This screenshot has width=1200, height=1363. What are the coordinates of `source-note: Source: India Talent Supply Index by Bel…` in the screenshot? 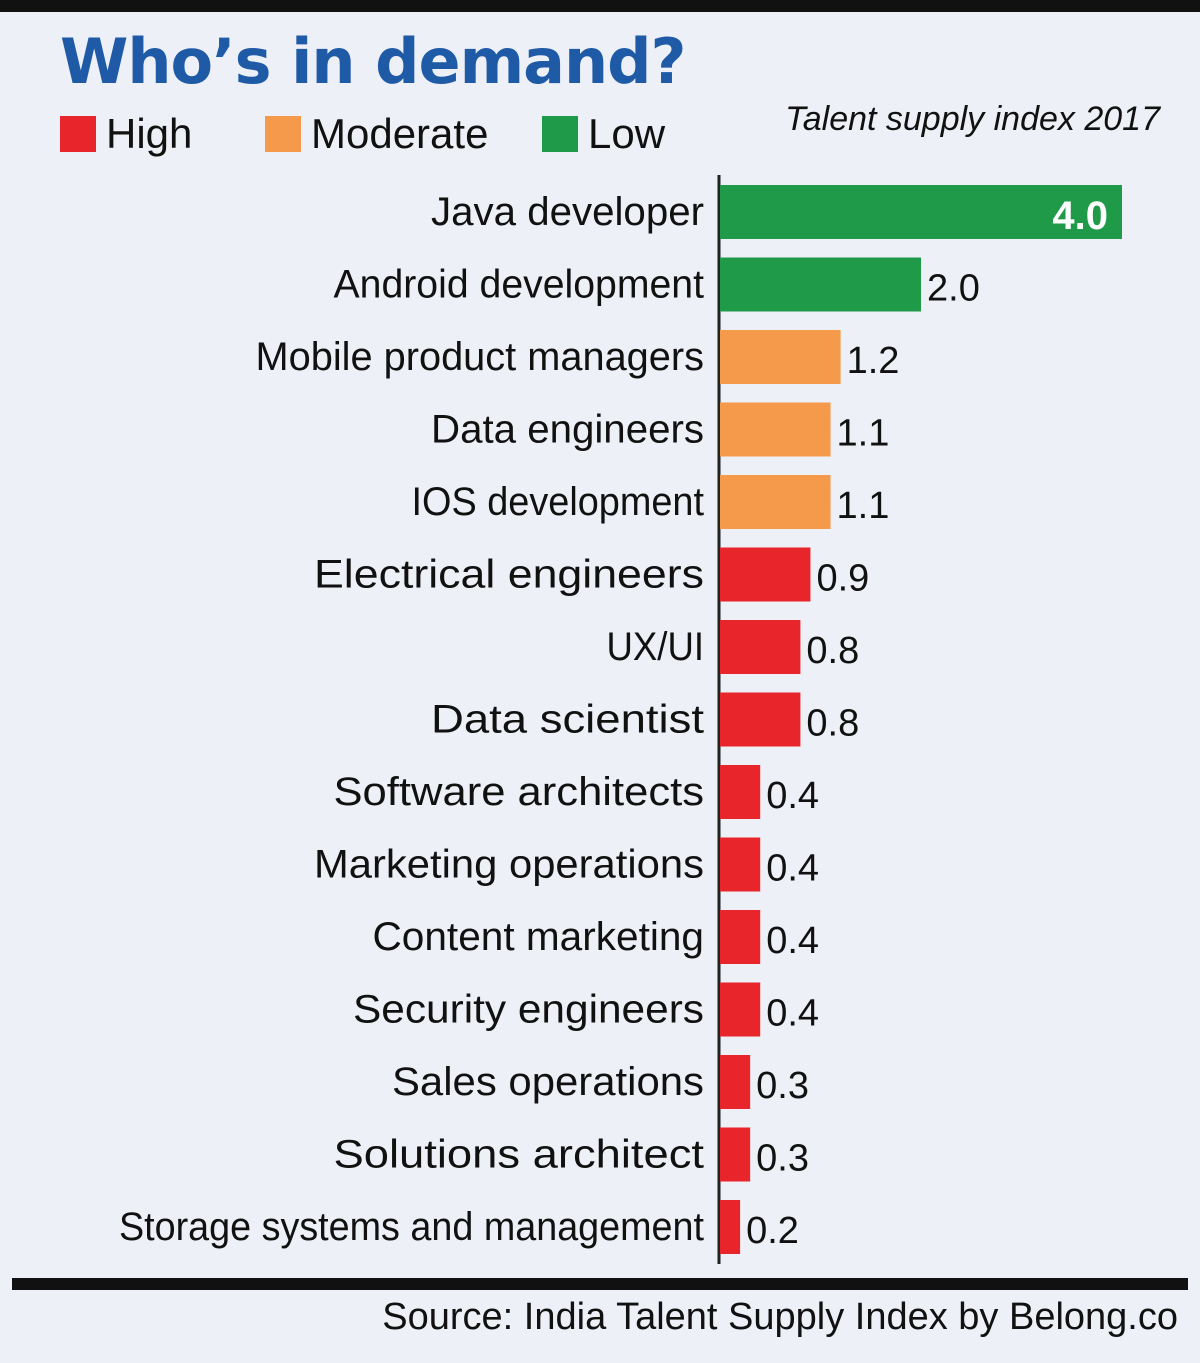 It's located at (780, 1317).